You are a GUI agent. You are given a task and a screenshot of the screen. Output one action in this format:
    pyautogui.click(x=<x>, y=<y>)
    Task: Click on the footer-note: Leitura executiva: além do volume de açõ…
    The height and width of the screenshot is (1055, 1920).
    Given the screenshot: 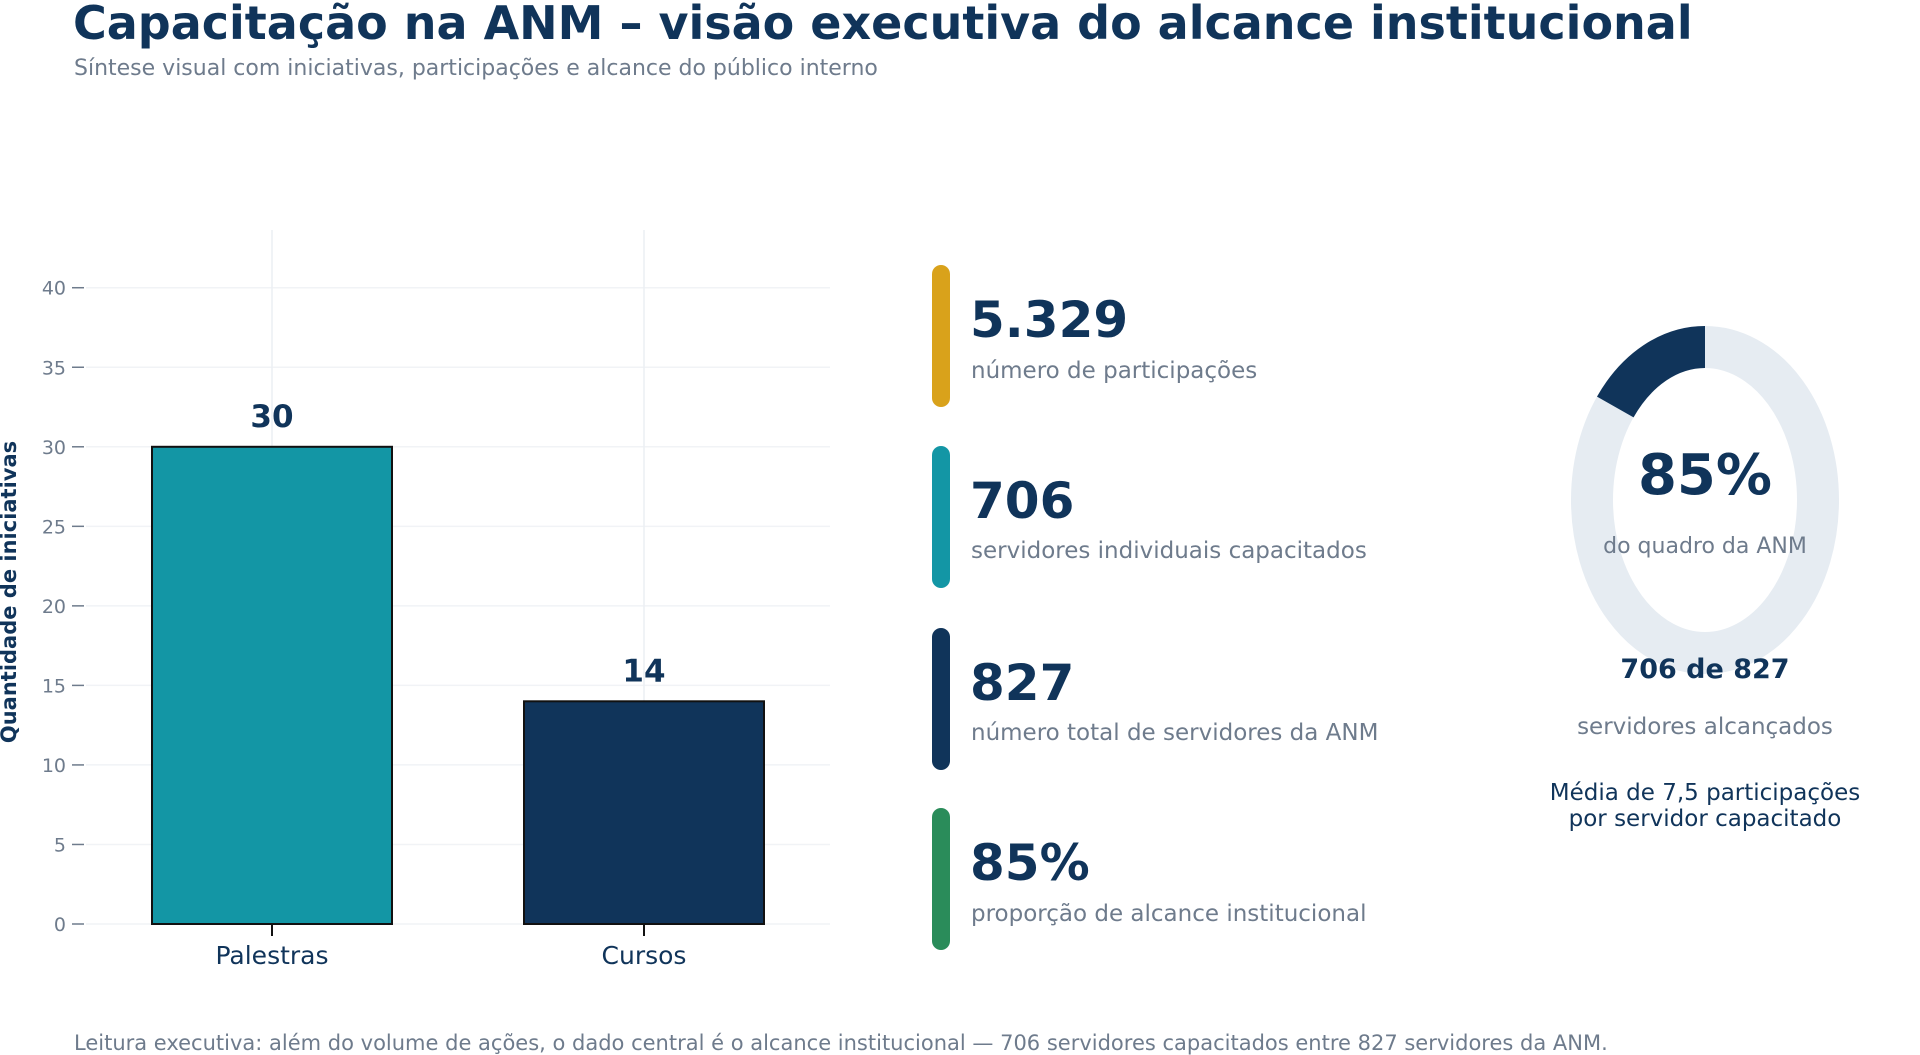 What is the action you would take?
    pyautogui.click(x=841, y=1043)
    